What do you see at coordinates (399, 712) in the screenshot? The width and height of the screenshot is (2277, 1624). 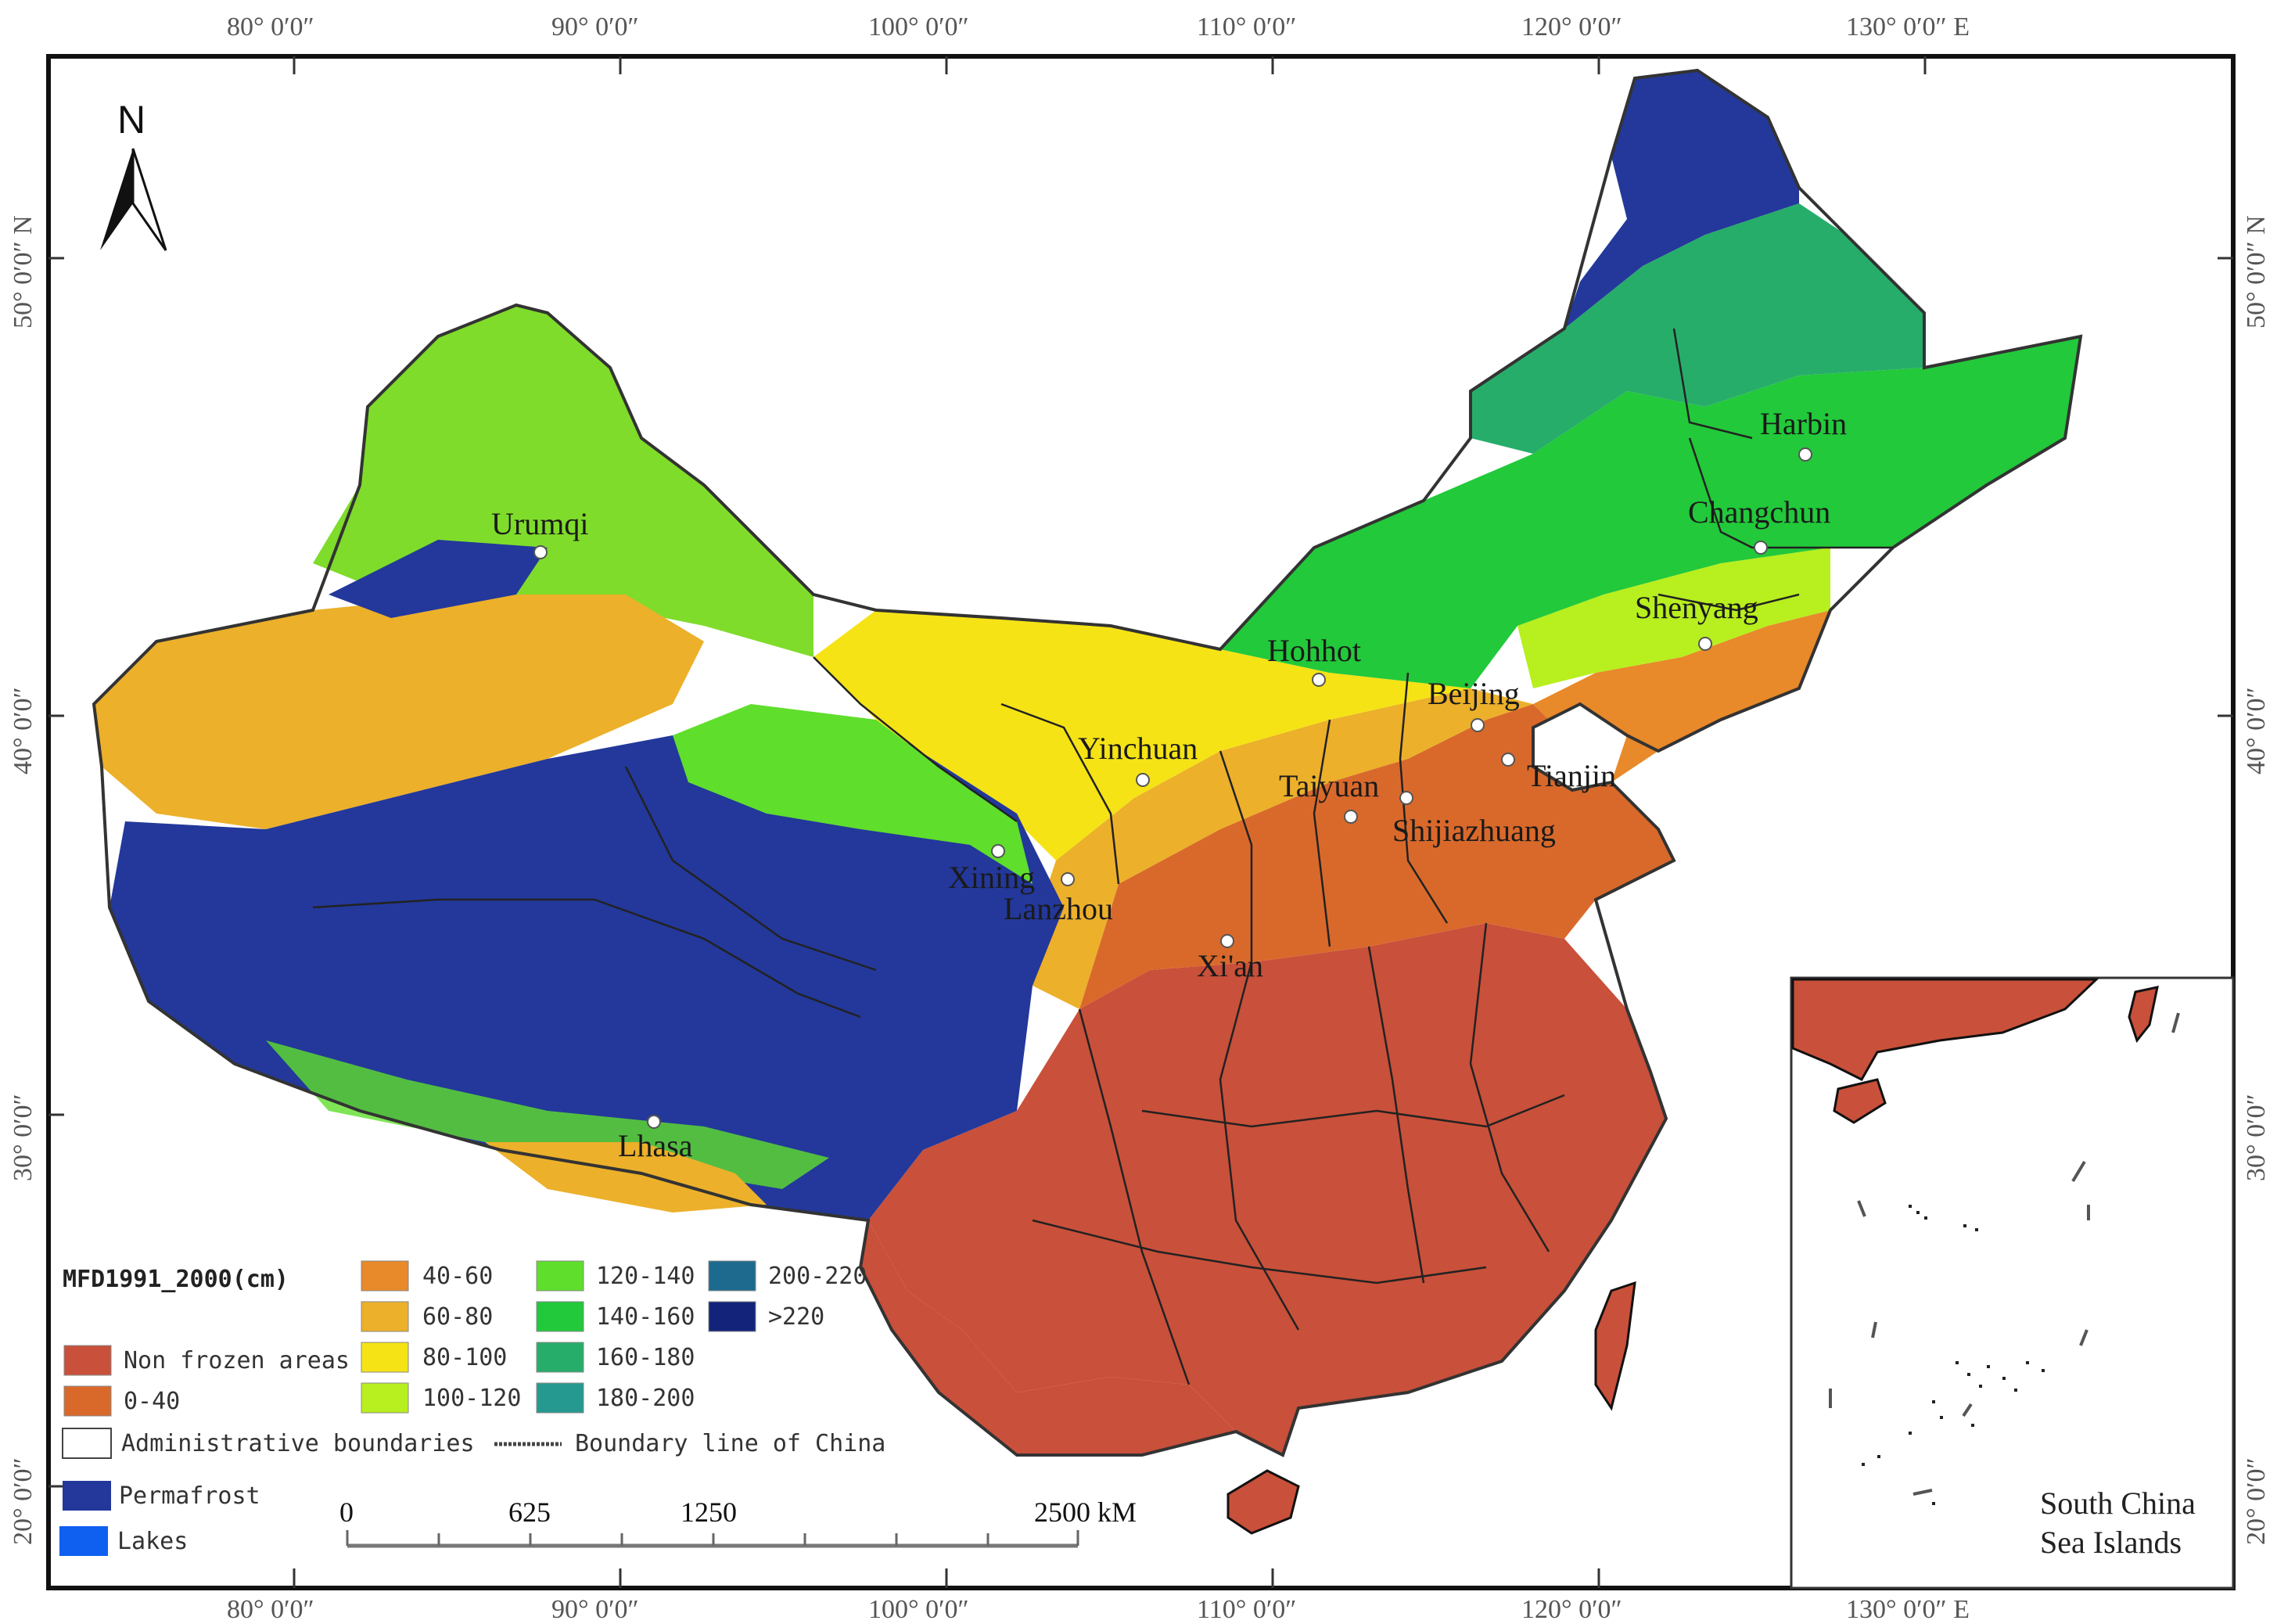 I see `region-tarim-basin` at bounding box center [399, 712].